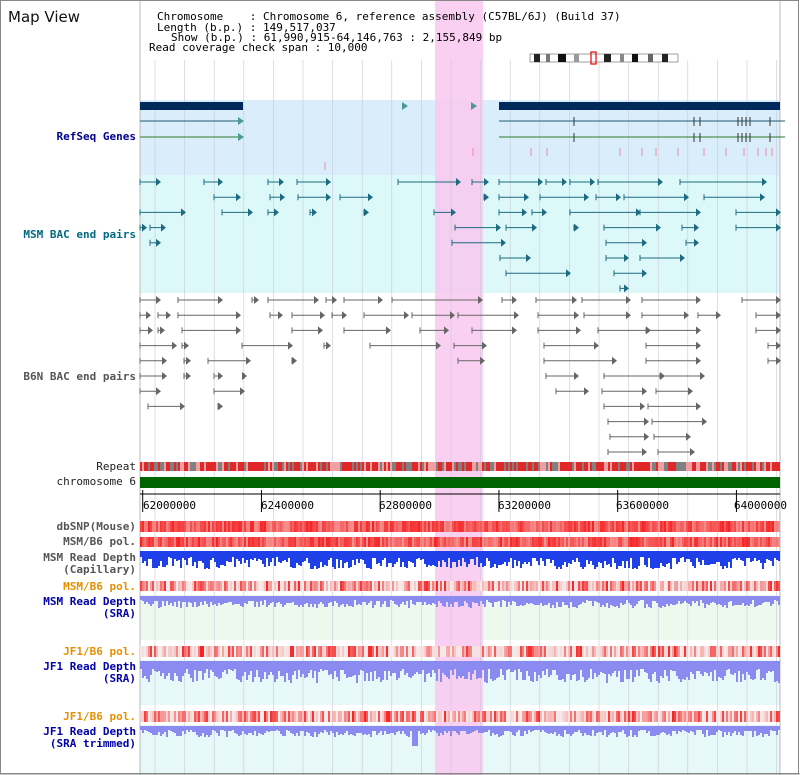 Image resolution: width=800 pixels, height=775 pixels. I want to click on track-label-msm-depth-sra: MSM Read Depth (SRA), so click(89, 607).